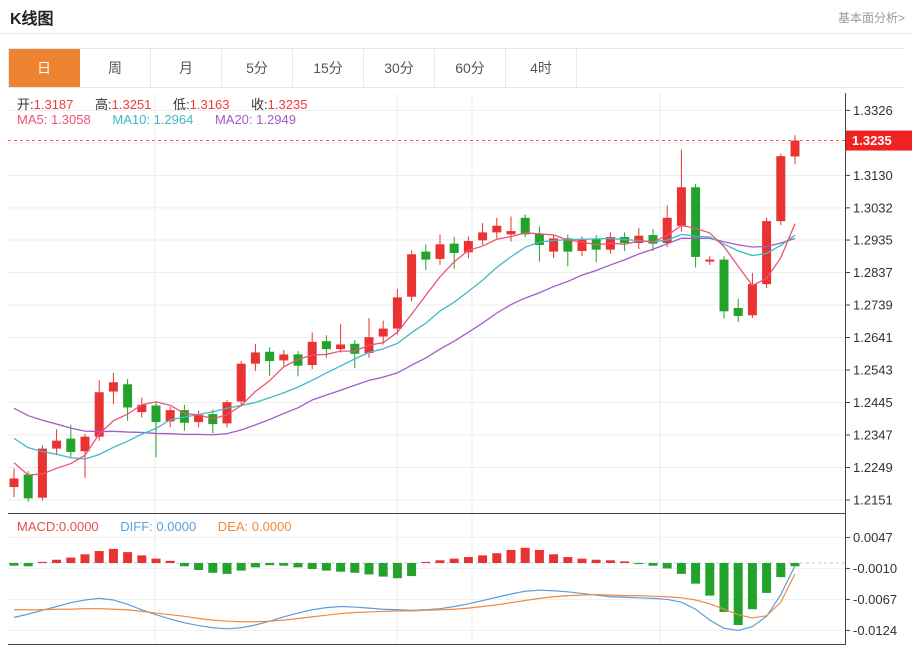 Image resolution: width=913 pixels, height=648 pixels. What do you see at coordinates (136, 526) in the screenshot?
I see `diff-label: DIFF:` at bounding box center [136, 526].